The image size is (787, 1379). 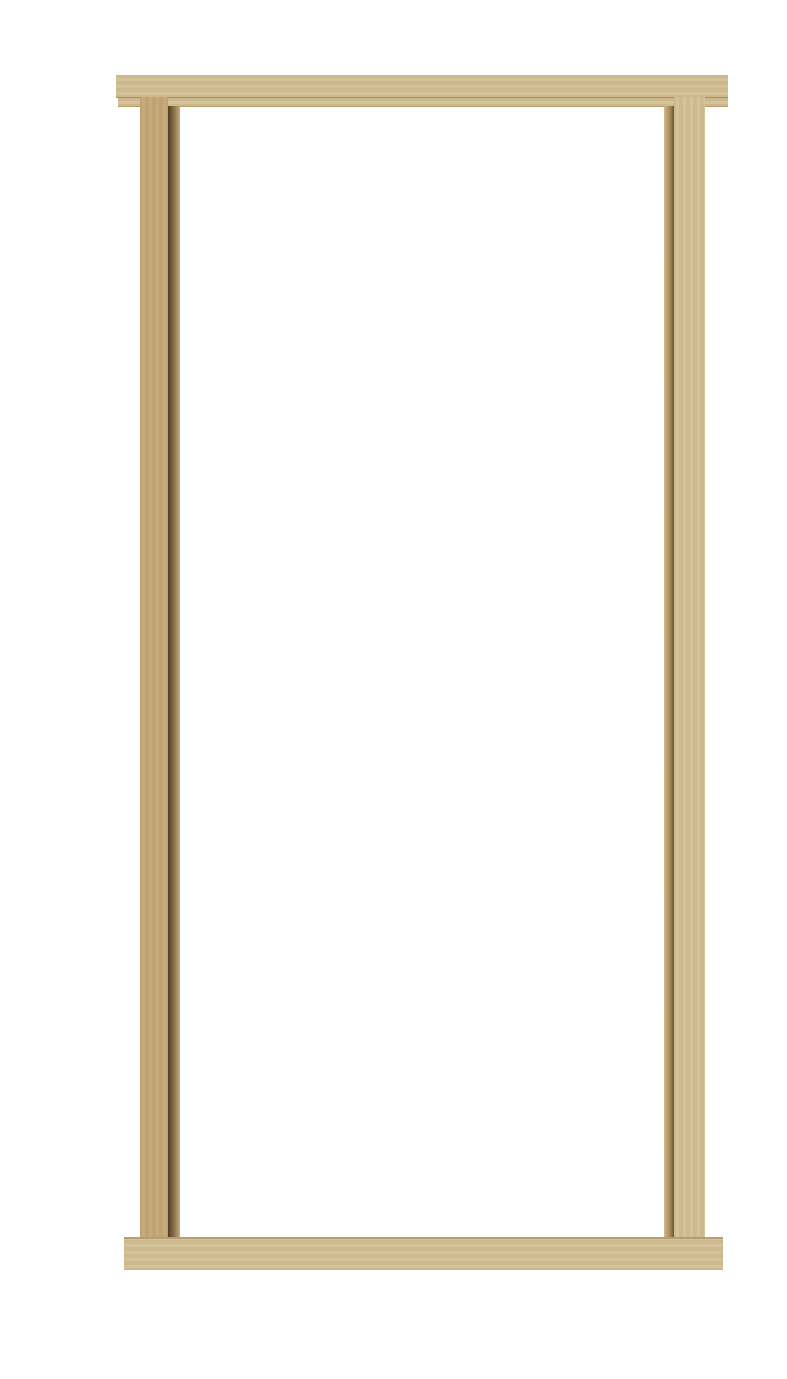 What do you see at coordinates (669, 672) in the screenshot?
I see `right-jamb-rebate` at bounding box center [669, 672].